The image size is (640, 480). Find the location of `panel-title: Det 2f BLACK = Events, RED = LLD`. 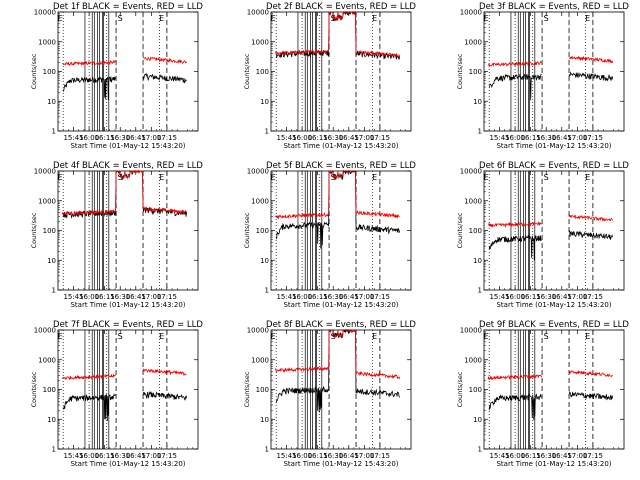

panel-title: Det 2f BLACK = Events, RED = LLD is located at coordinates (341, 7).